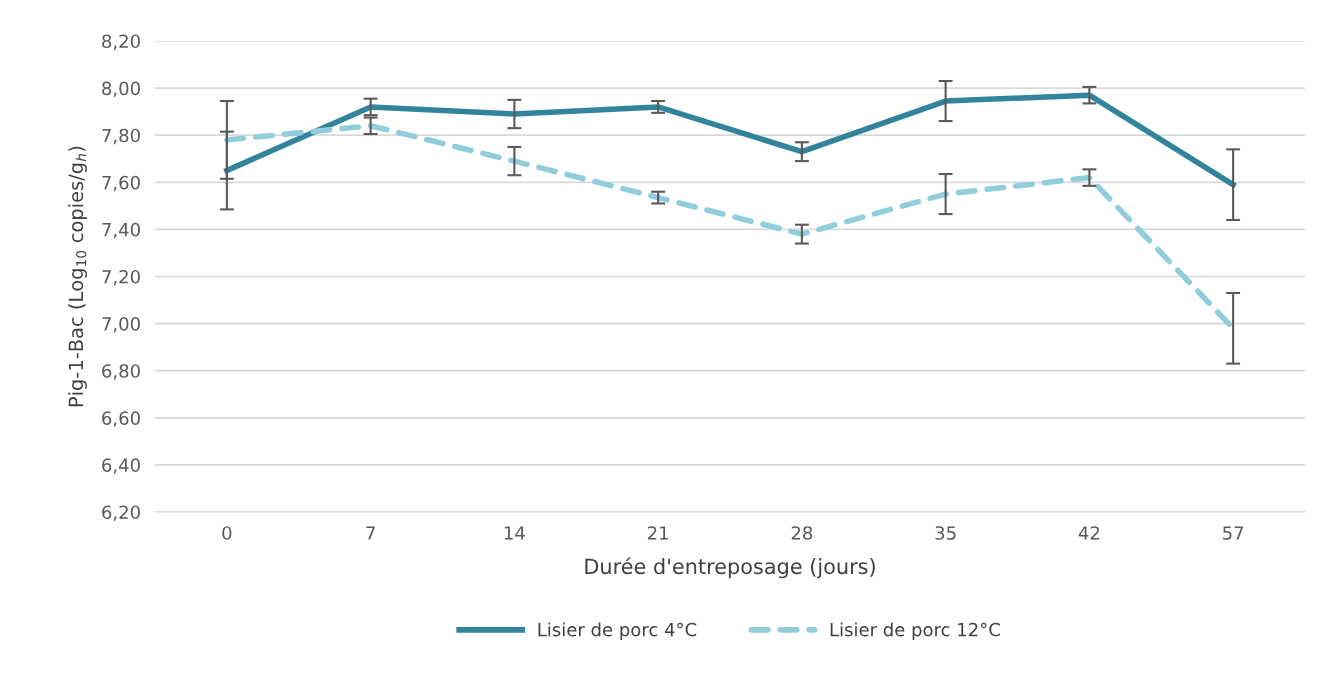 The width and height of the screenshot is (1336, 683). I want to click on y-tick-label: 7,00, so click(121, 325).